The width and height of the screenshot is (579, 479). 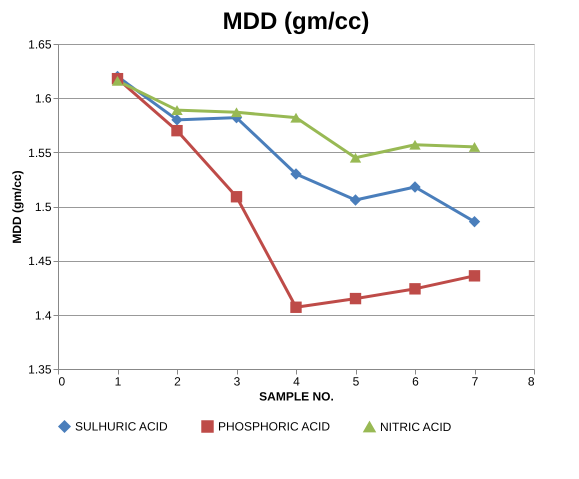 What do you see at coordinates (17, 207) in the screenshot?
I see `y-axis-title: MDD (gm/cc)` at bounding box center [17, 207].